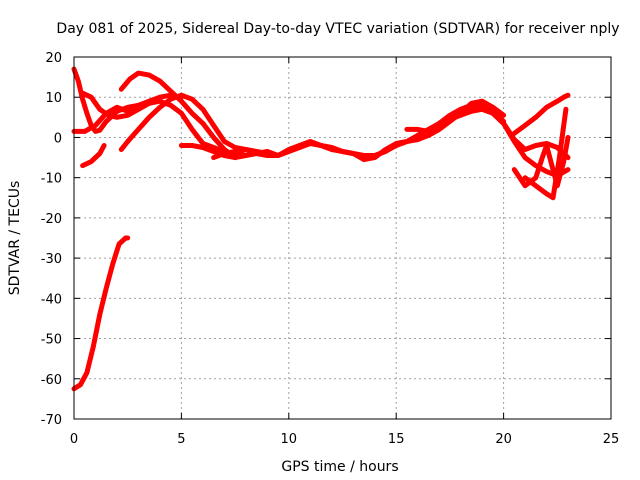 Image resolution: width=640 pixels, height=480 pixels. Describe the element at coordinates (51, 380) in the screenshot. I see `y-tick-label: -60` at that location.